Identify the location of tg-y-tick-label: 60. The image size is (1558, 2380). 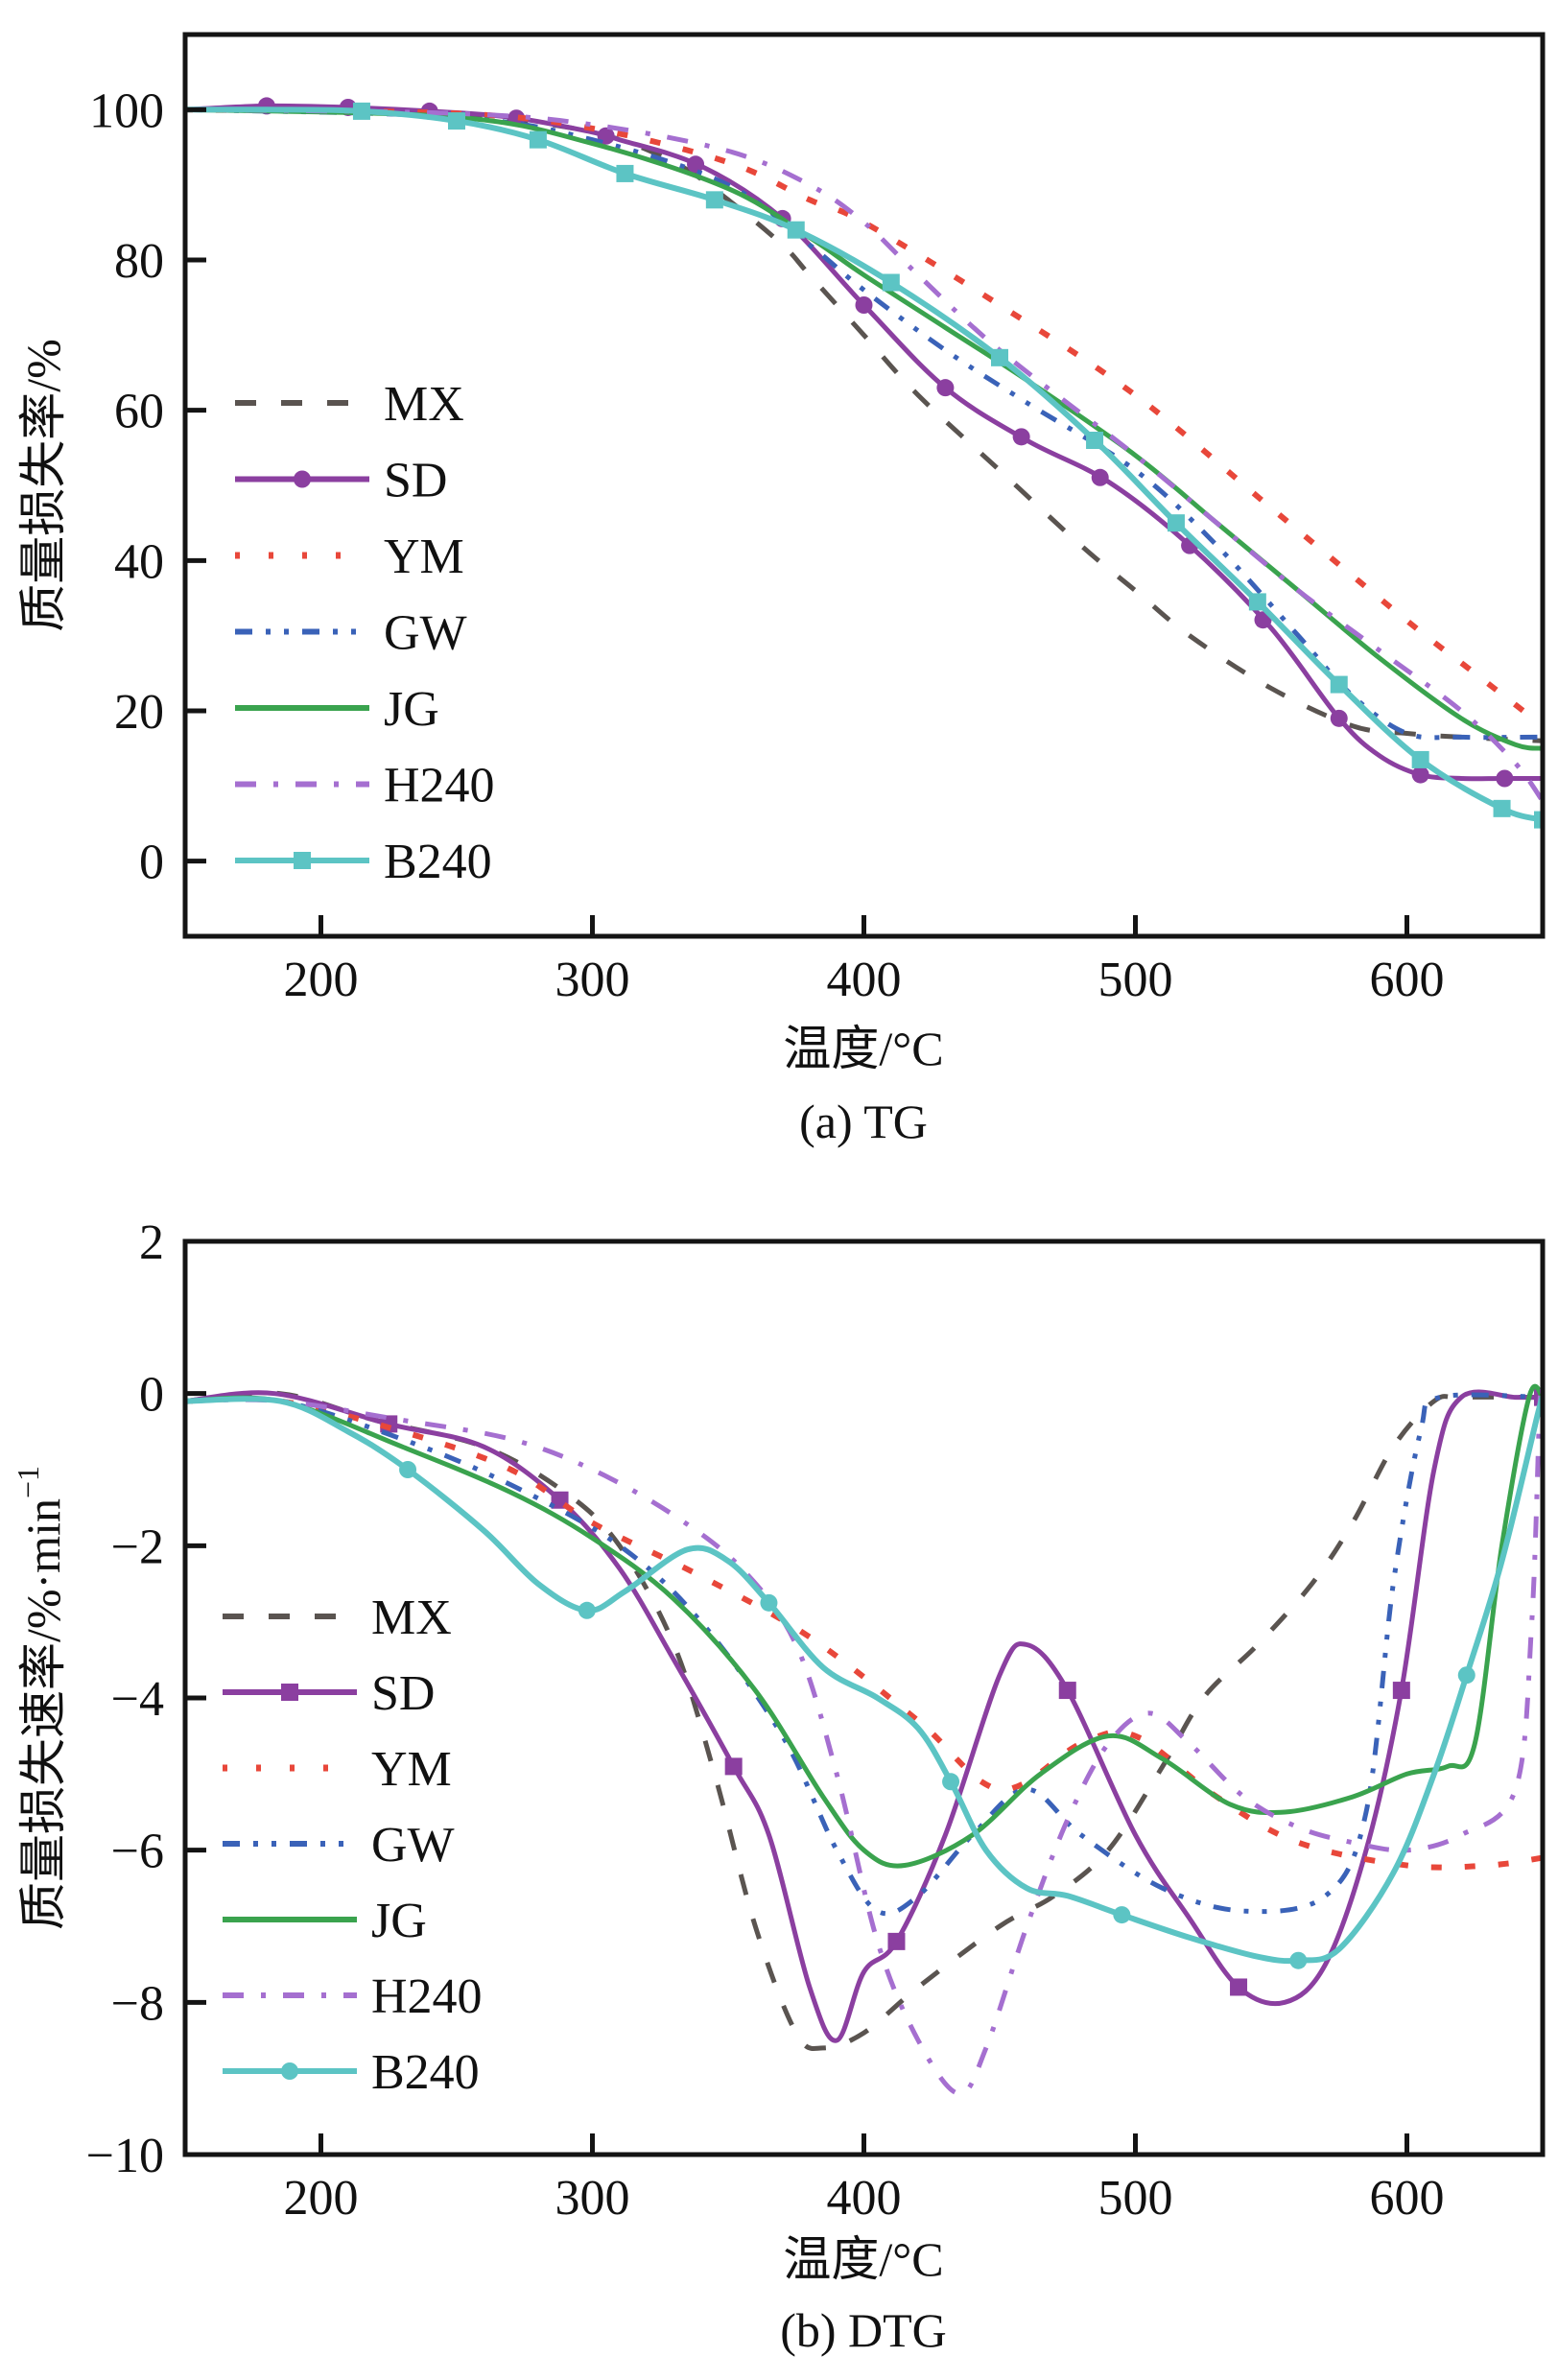
(139, 412).